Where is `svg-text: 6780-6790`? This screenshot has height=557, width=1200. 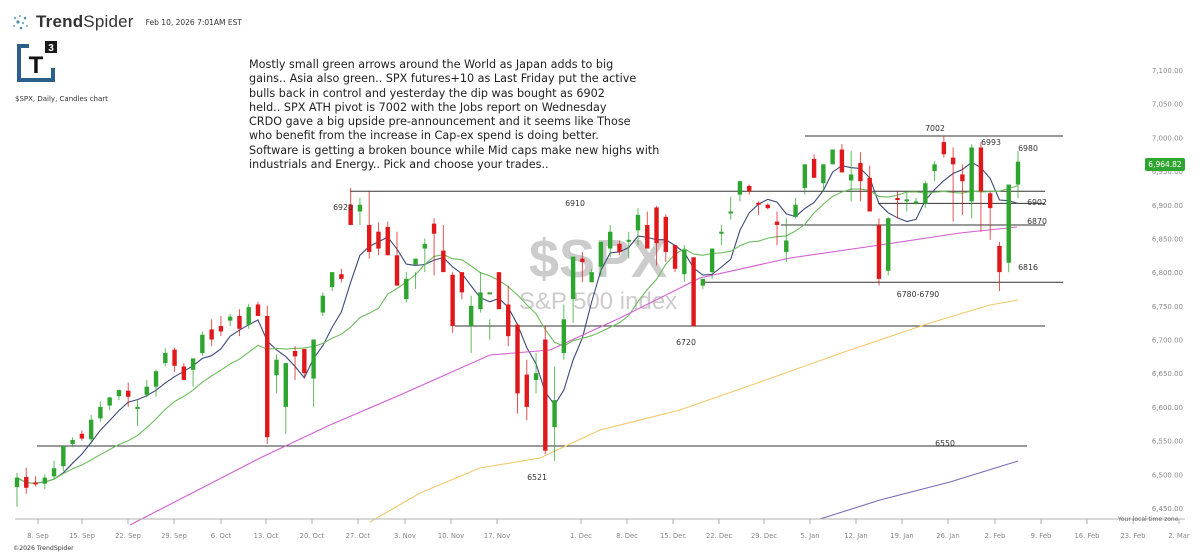
svg-text: 6780-6790 is located at coordinates (918, 294).